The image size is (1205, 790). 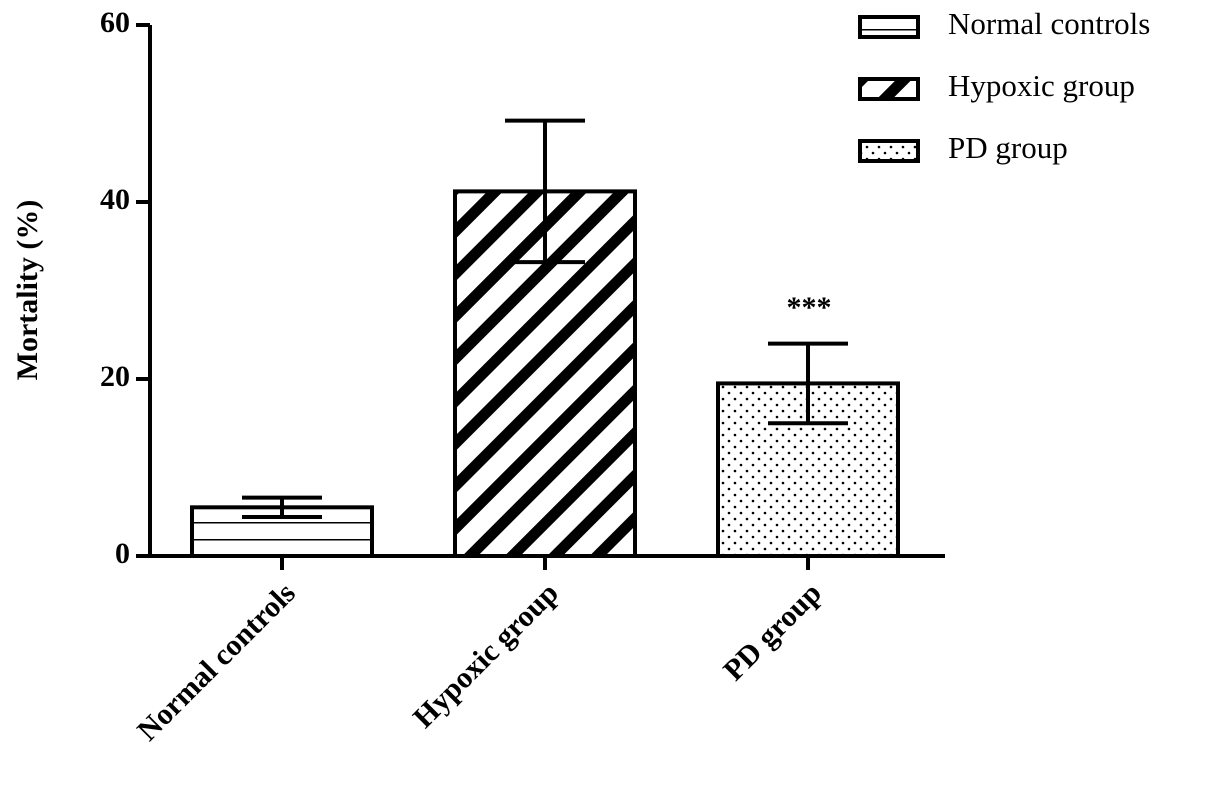 I want to click on legend-label: Normal controls, so click(x=1049, y=23).